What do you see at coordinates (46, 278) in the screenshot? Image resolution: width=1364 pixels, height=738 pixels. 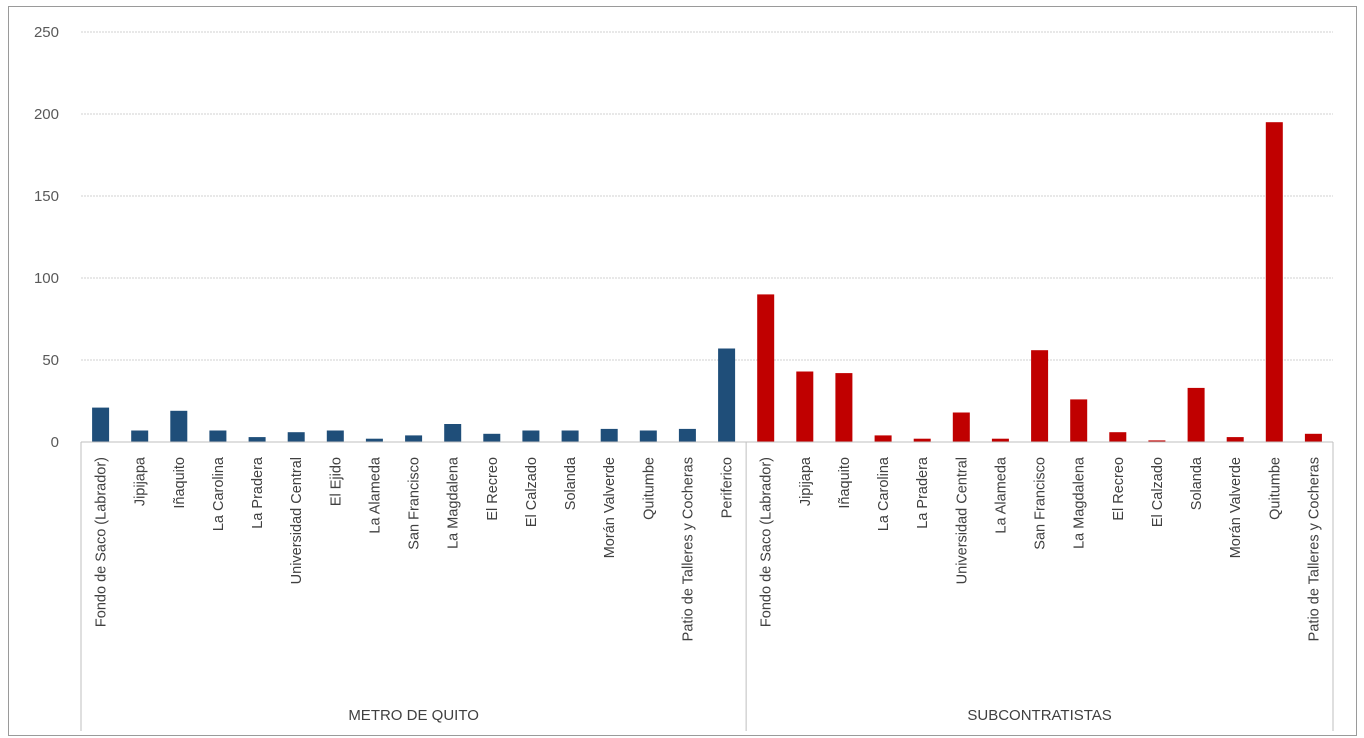 I see `y-tick-label: 100` at bounding box center [46, 278].